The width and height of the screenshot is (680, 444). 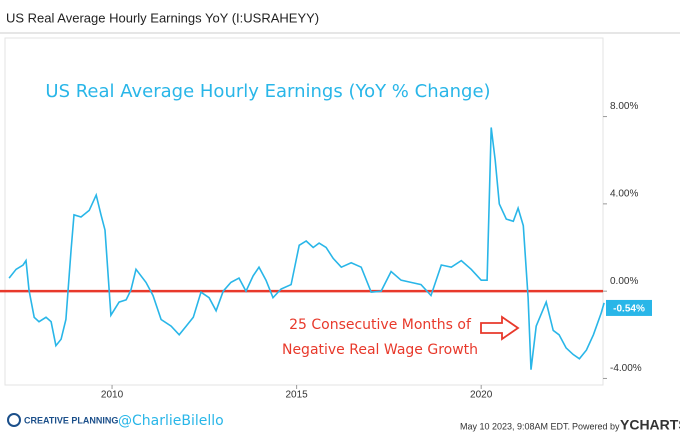 What do you see at coordinates (650, 425) in the screenshot?
I see `source: YCHARTS` at bounding box center [650, 425].